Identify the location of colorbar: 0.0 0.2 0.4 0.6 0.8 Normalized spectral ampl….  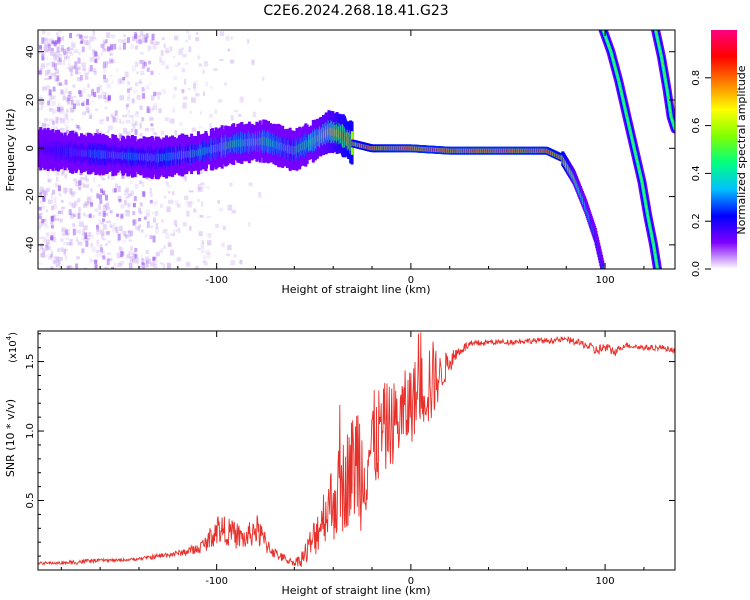
(719, 153).